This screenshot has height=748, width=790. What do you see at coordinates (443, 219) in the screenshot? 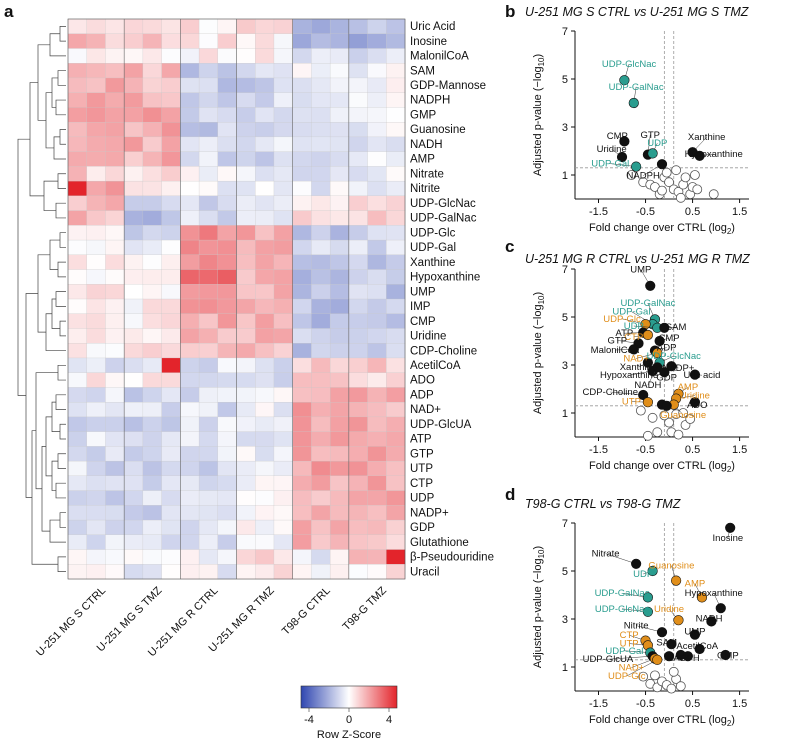
I see `row-label: UDP-GalNac` at bounding box center [443, 219].